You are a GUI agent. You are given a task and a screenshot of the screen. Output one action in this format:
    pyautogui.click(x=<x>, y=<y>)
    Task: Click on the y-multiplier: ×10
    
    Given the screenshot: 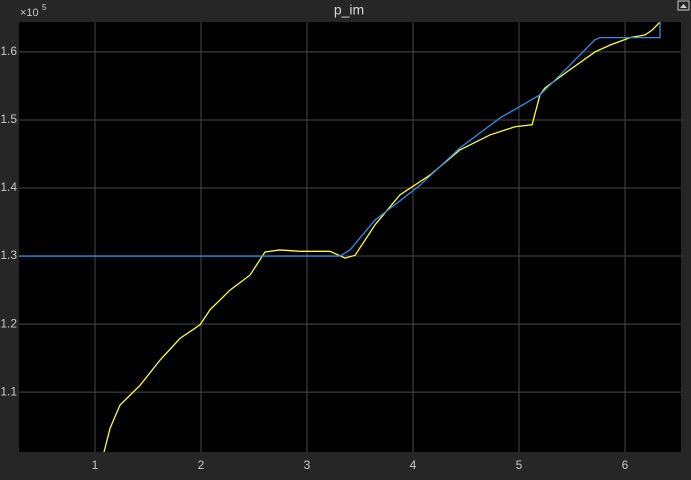 What is the action you would take?
    pyautogui.click(x=29, y=13)
    